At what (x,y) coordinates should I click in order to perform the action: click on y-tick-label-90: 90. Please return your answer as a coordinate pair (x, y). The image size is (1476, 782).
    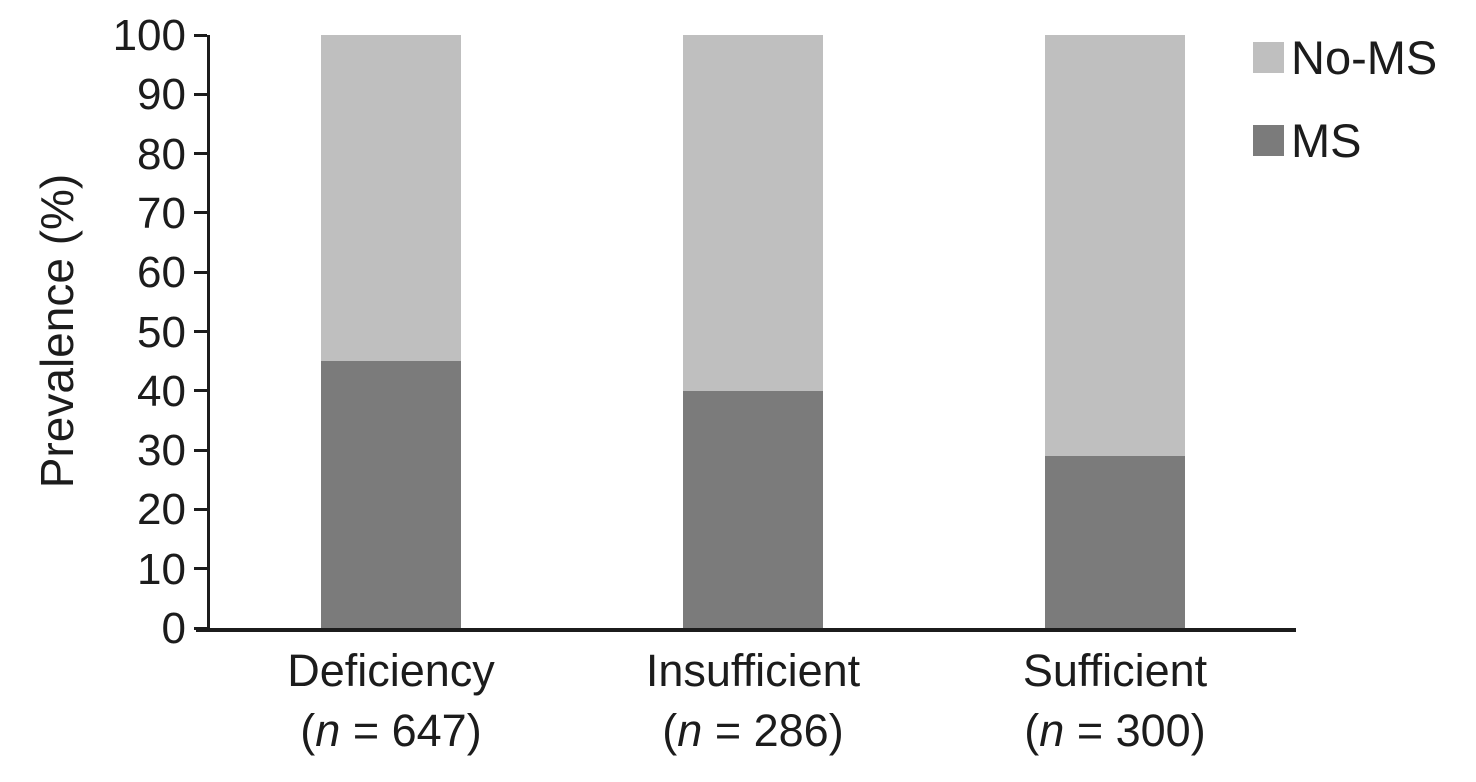
    Looking at the image, I should click on (161, 95).